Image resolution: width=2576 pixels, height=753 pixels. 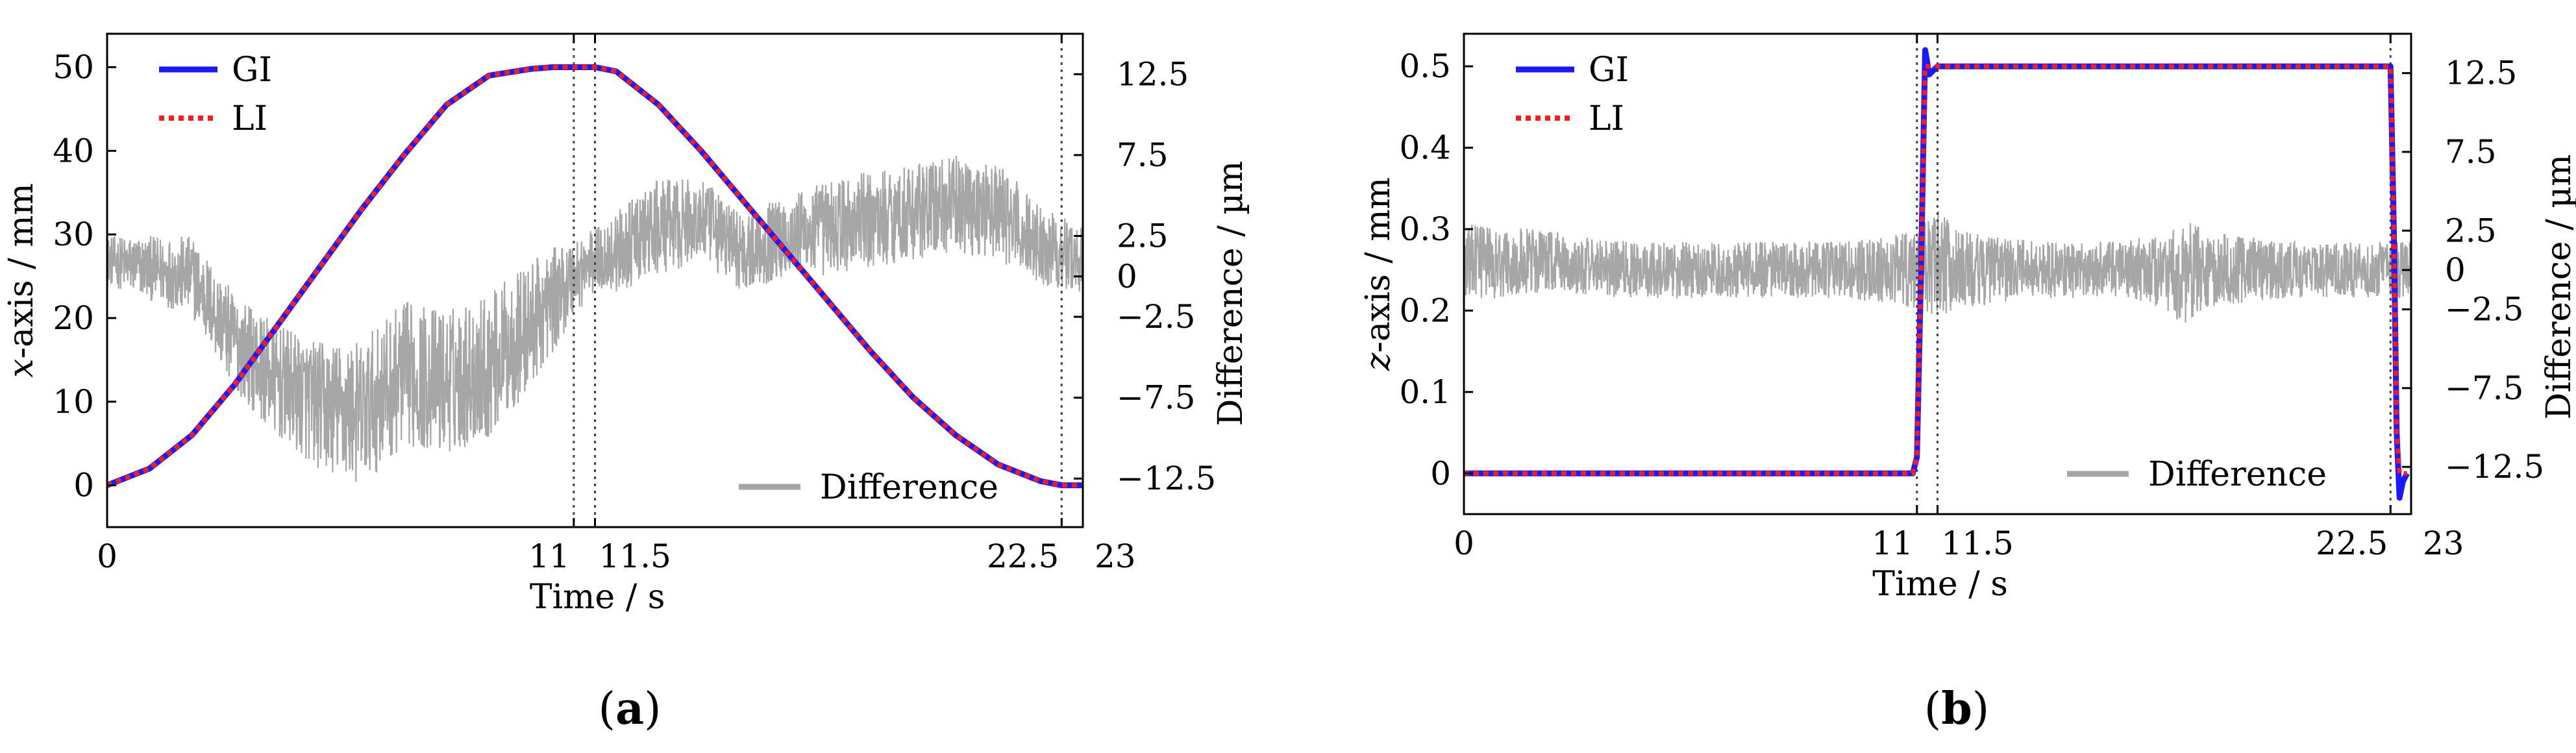 I want to click on y-axis-label: z-axis / mm, so click(x=1378, y=274).